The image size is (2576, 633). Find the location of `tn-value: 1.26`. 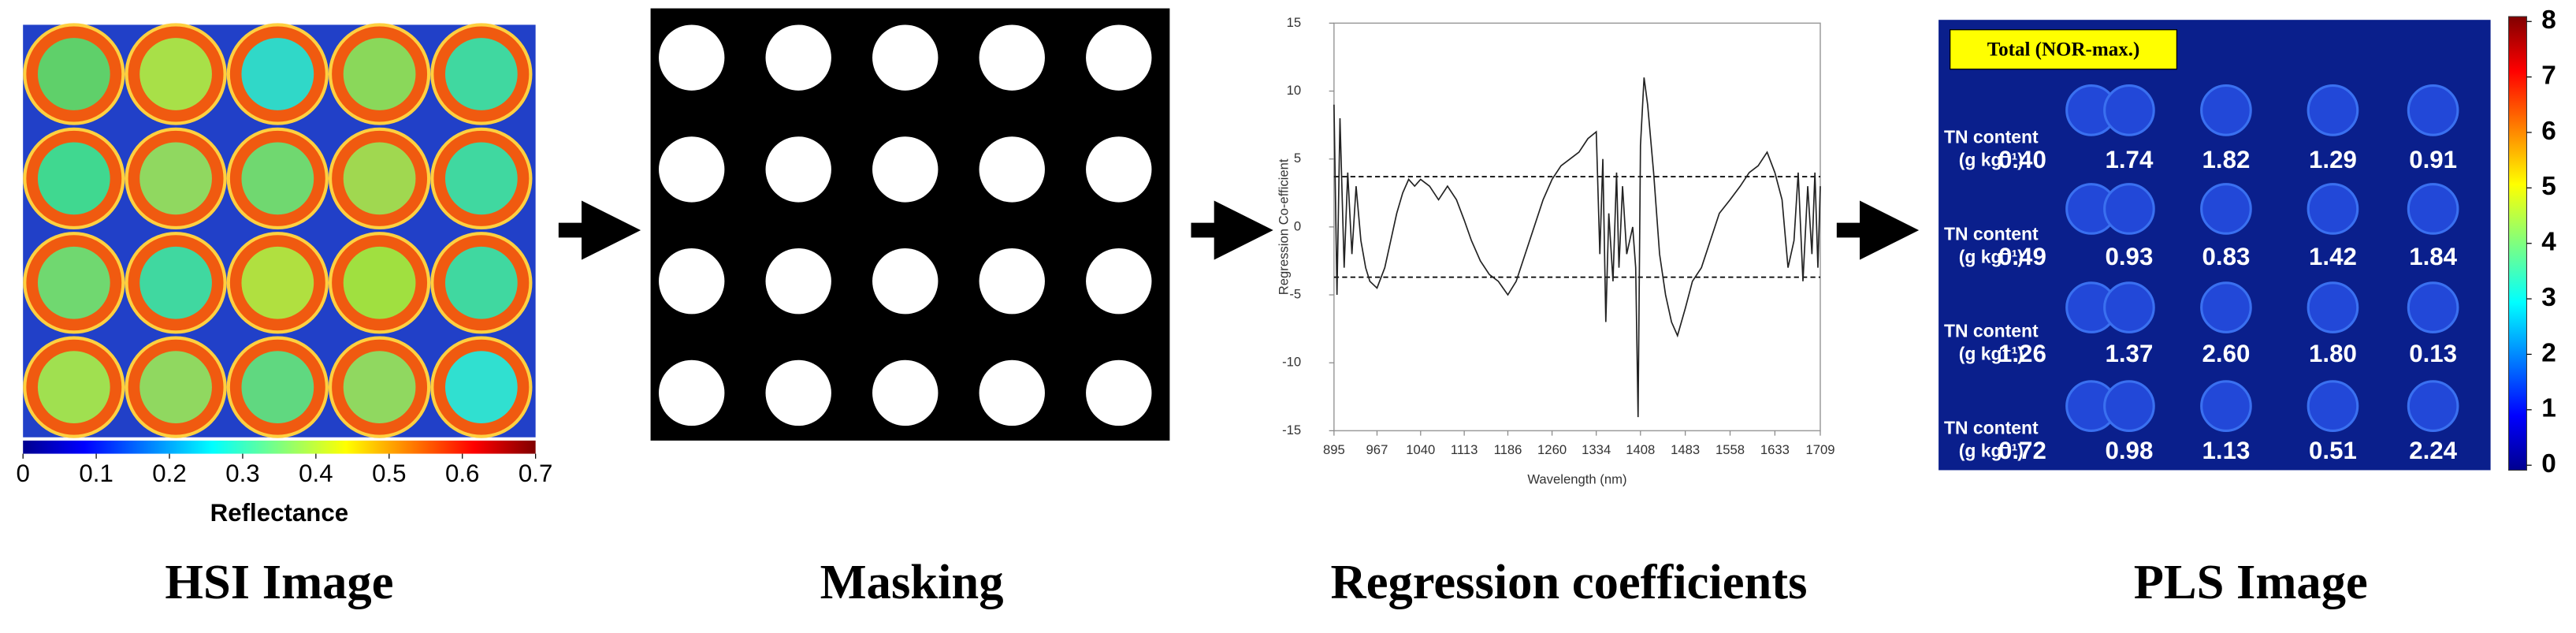

tn-value: 1.26 is located at coordinates (2022, 353).